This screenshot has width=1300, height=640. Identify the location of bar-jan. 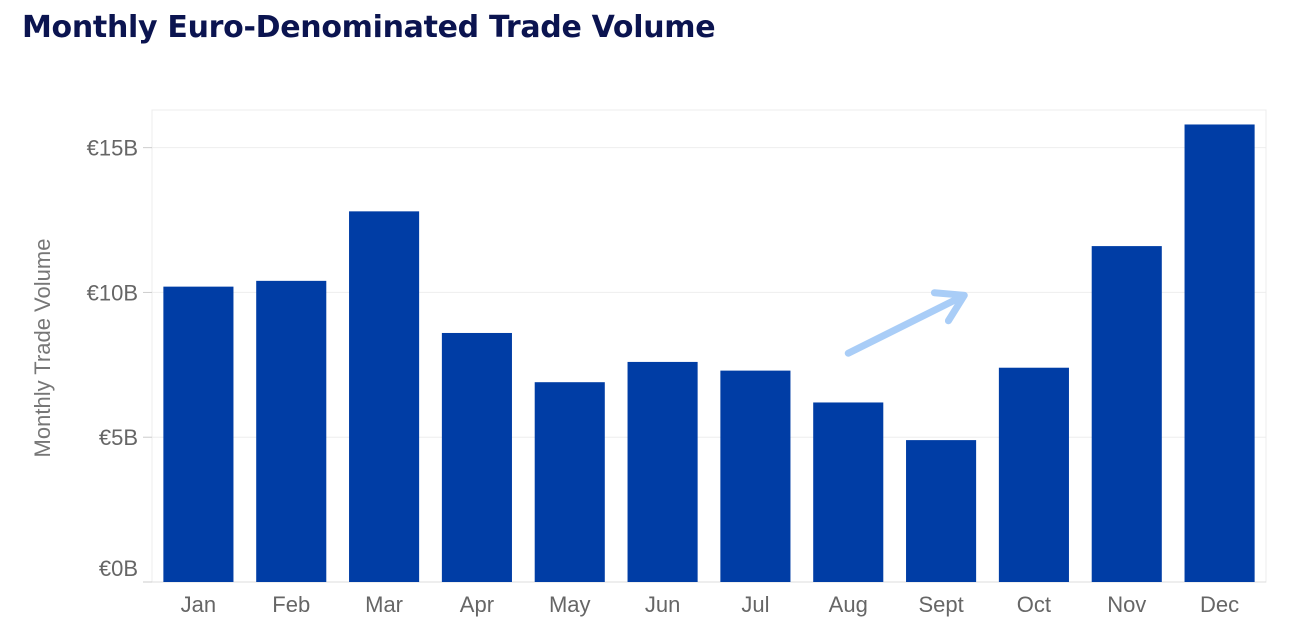
(198, 434).